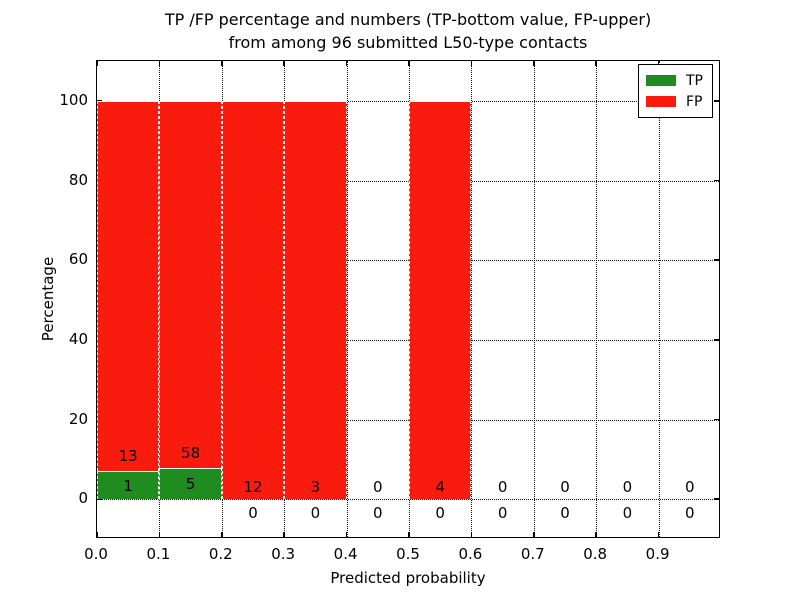 The height and width of the screenshot is (600, 800). What do you see at coordinates (345, 554) in the screenshot?
I see `x-tick-label: 0.4` at bounding box center [345, 554].